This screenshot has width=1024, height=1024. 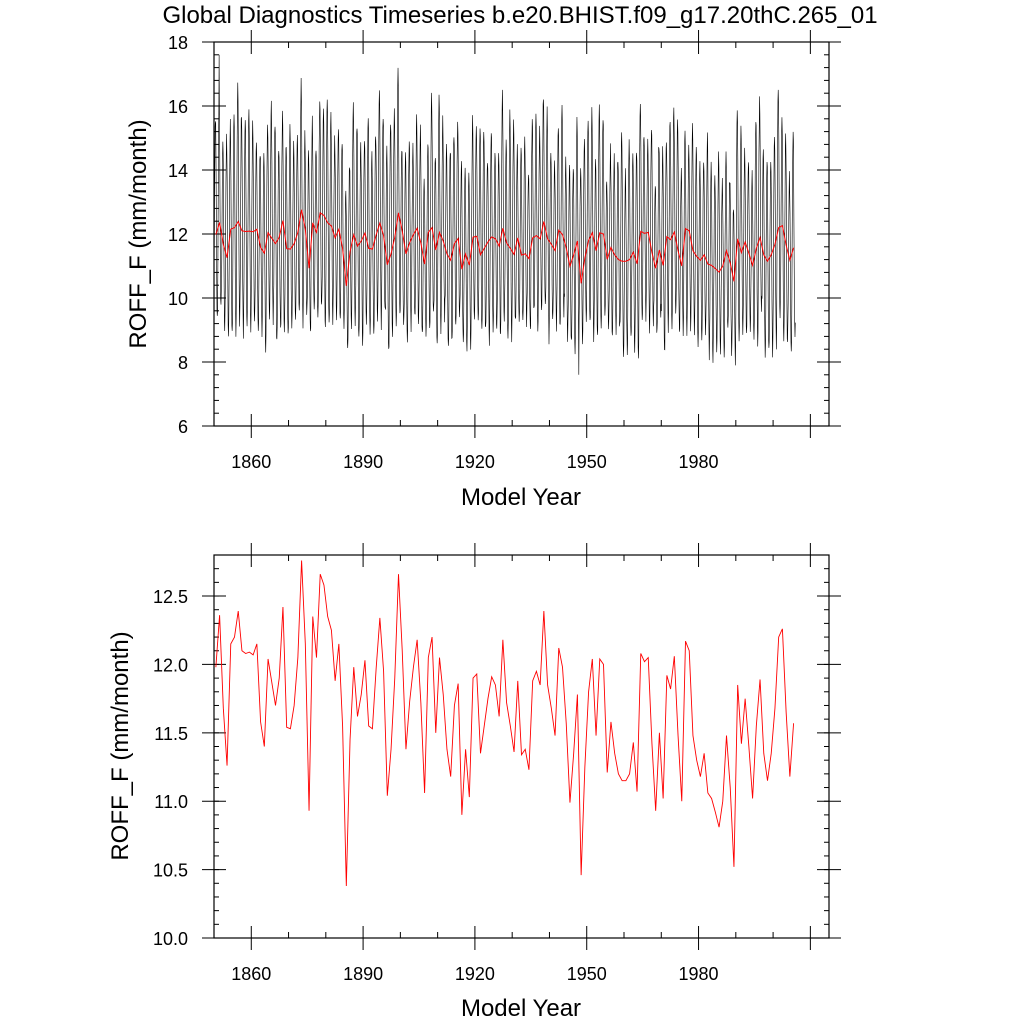 What do you see at coordinates (171, 734) in the screenshot?
I see `y-tick-label: 11.5` at bounding box center [171, 734].